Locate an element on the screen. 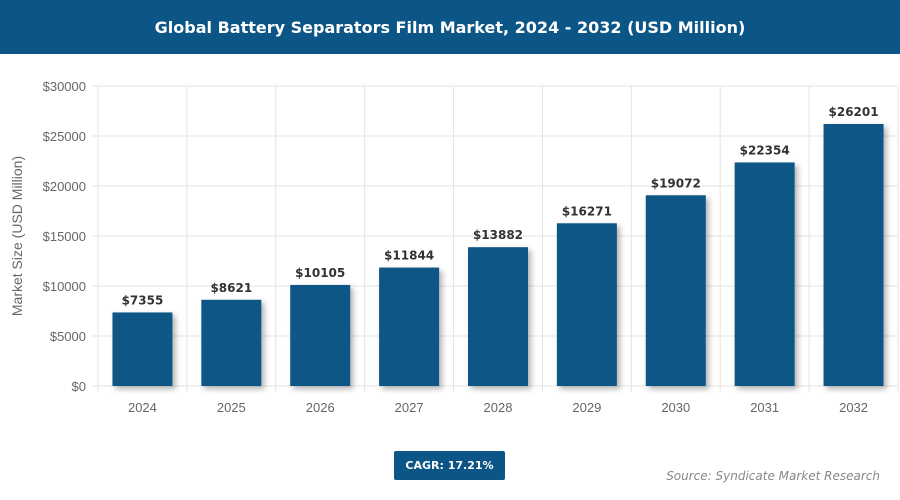  y-tick-label: $30000 is located at coordinates (64, 86).